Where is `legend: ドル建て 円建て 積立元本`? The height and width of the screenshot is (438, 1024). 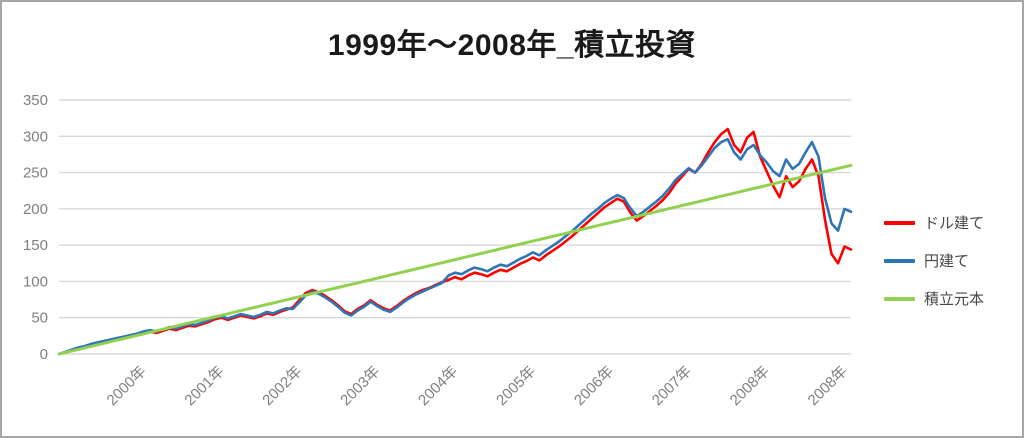 legend: ドル建て 円建て 積立元本 is located at coordinates (934, 260).